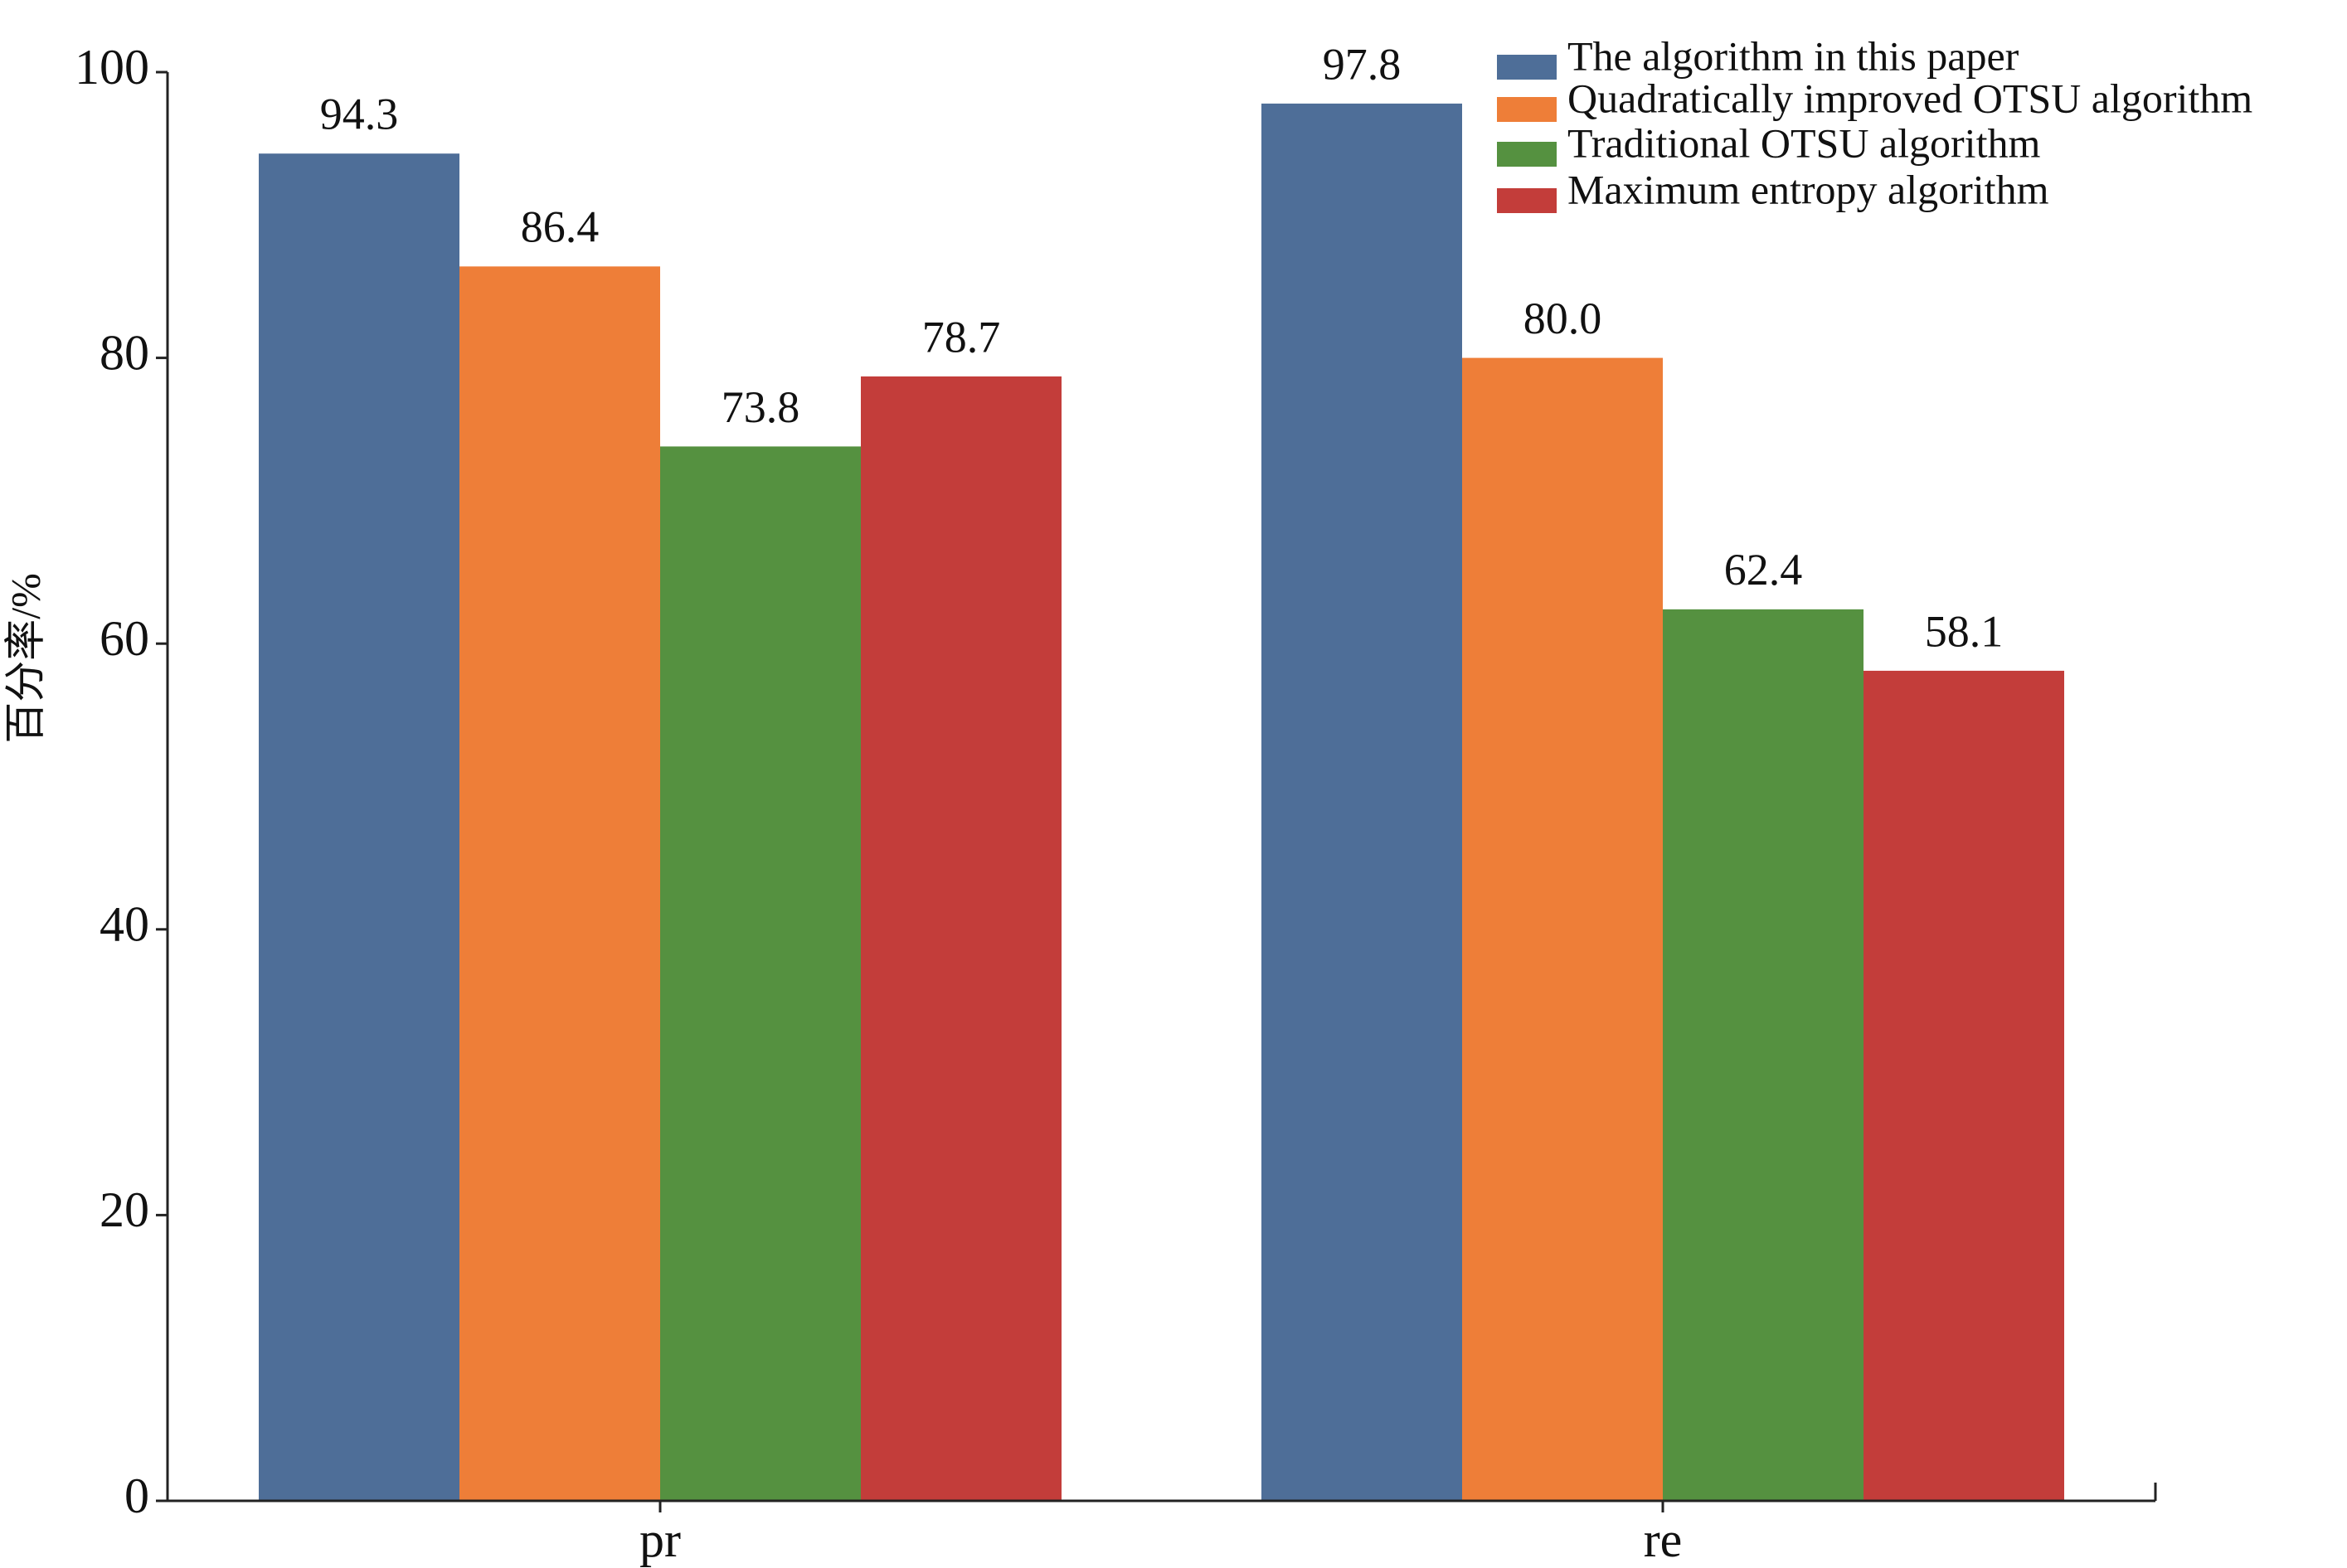 The width and height of the screenshot is (2347, 1568). I want to click on value-label: 58.1, so click(1964, 631).